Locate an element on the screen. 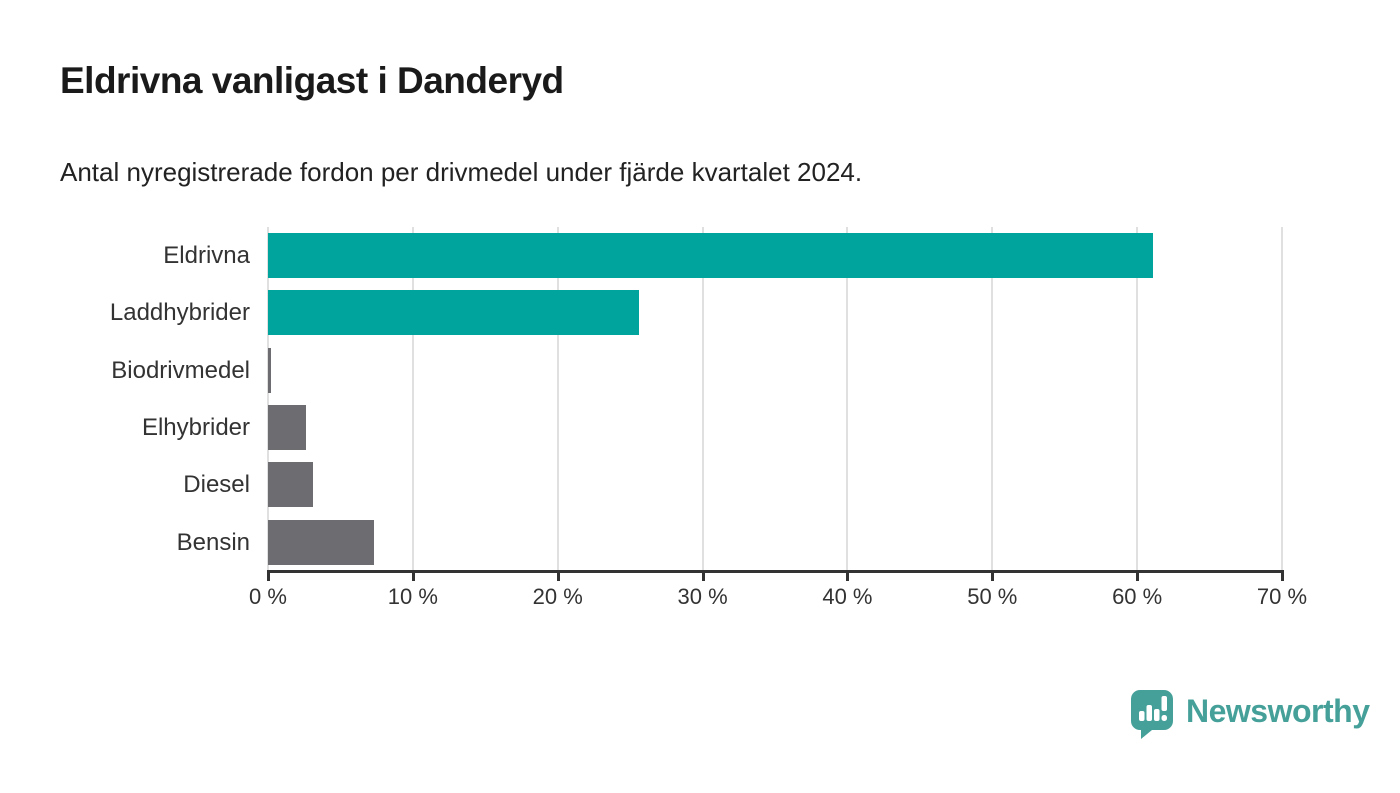  newsworthy-logo-icon is located at coordinates (1152, 714).